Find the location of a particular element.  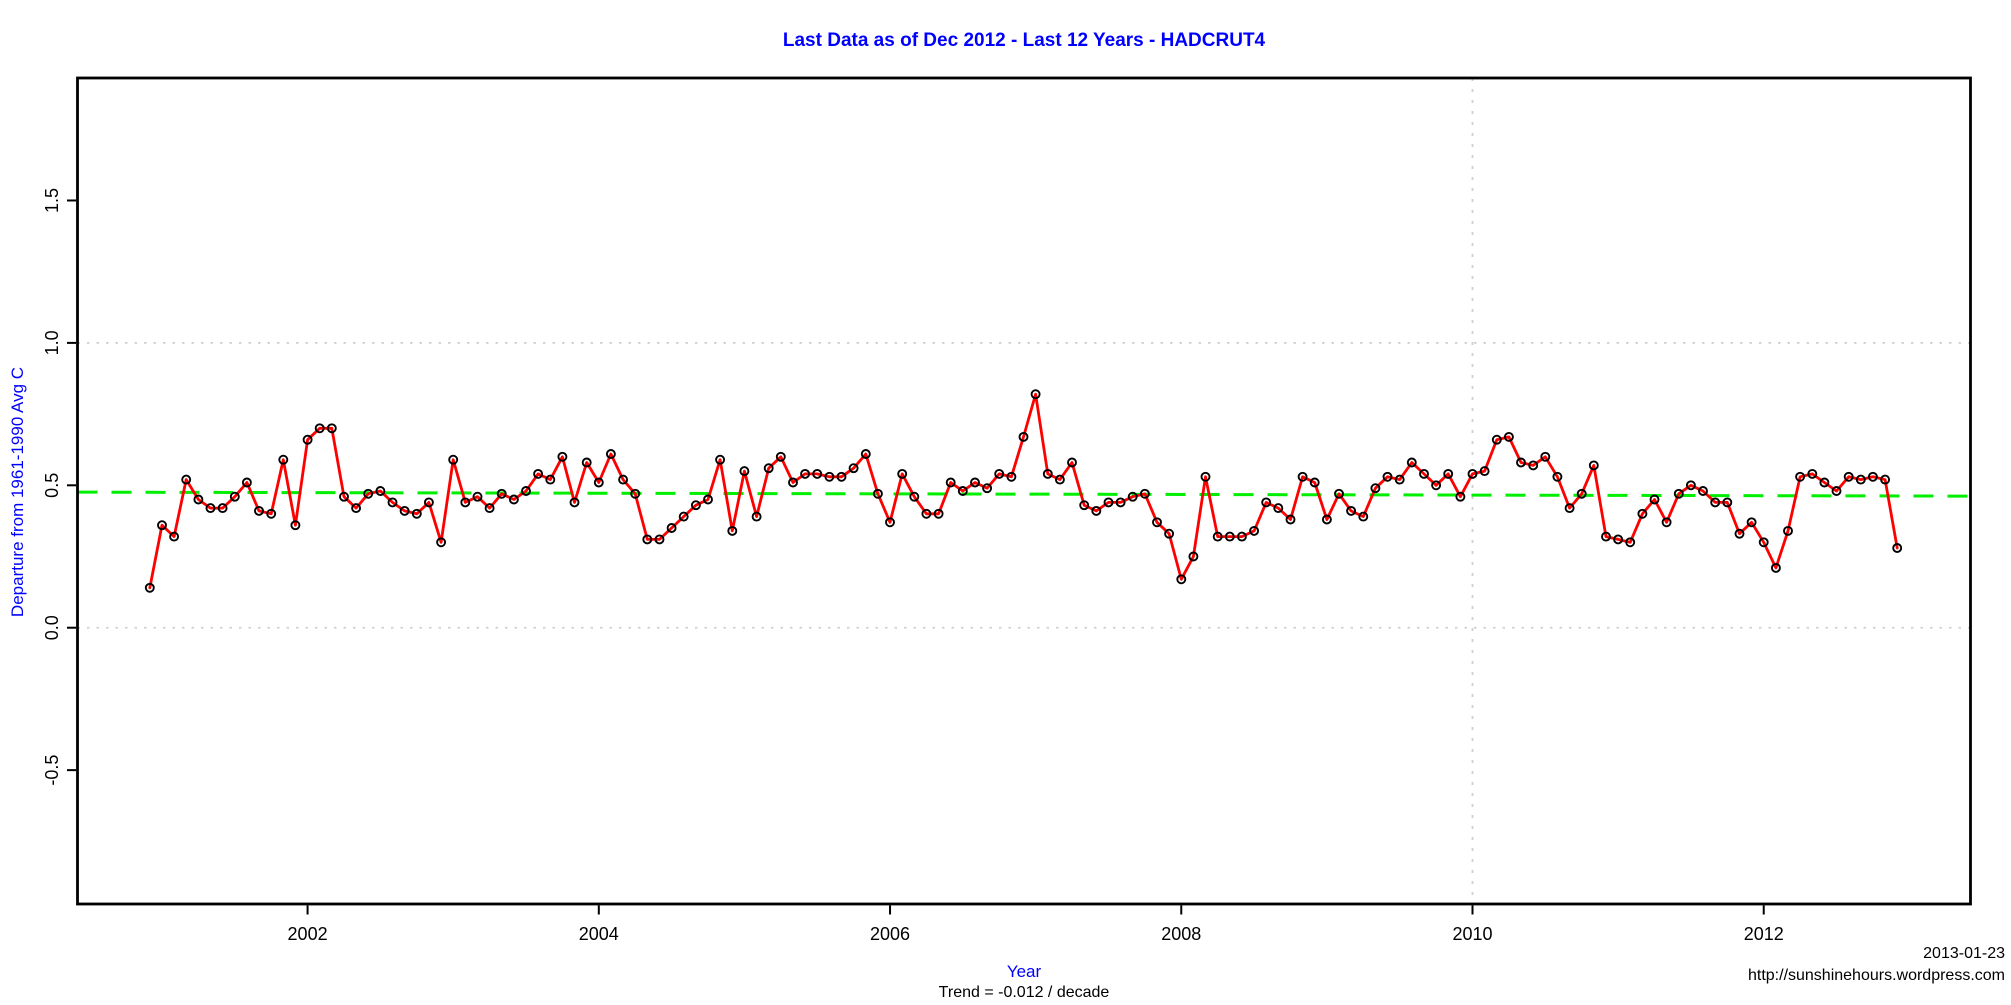

trend-line is located at coordinates (1024, 494).